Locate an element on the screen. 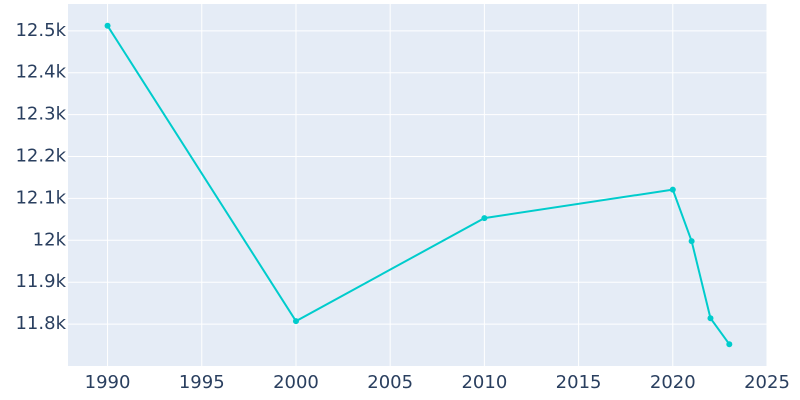 The image size is (800, 400). x-tick-label: 1995 is located at coordinates (202, 382).